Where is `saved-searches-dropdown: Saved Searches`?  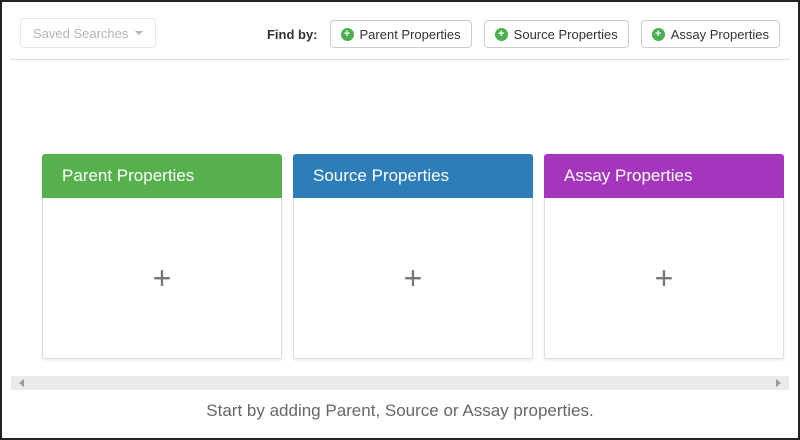 saved-searches-dropdown: Saved Searches is located at coordinates (88, 33).